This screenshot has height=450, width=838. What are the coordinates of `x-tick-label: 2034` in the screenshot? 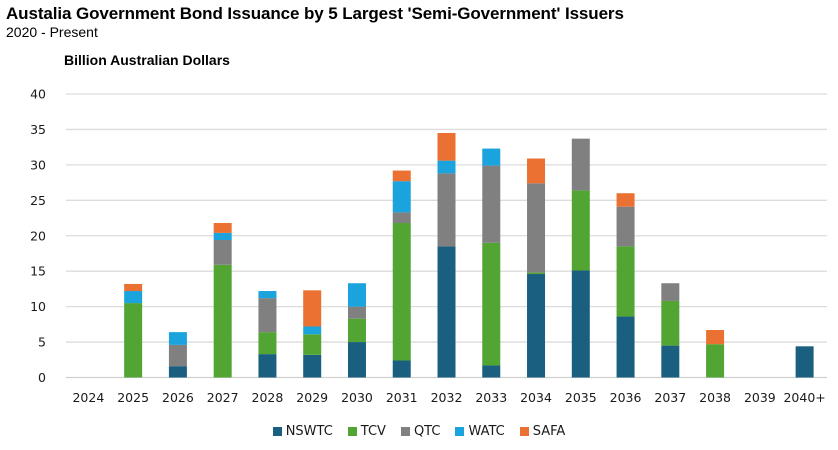 It's located at (536, 397).